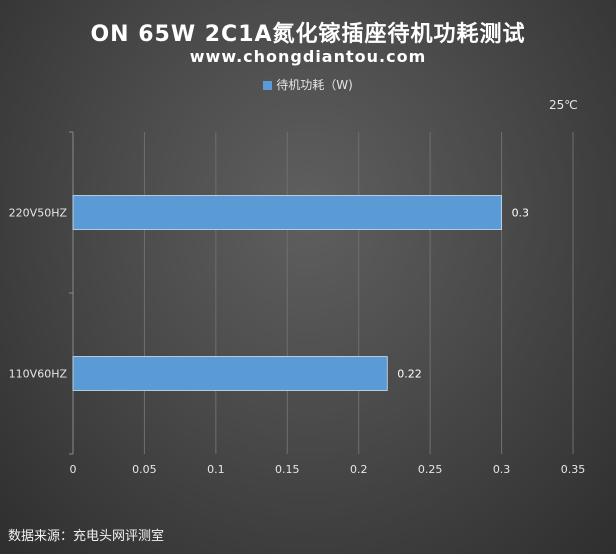  What do you see at coordinates (430, 469) in the screenshot?
I see `x-tick-label: 0.25` at bounding box center [430, 469].